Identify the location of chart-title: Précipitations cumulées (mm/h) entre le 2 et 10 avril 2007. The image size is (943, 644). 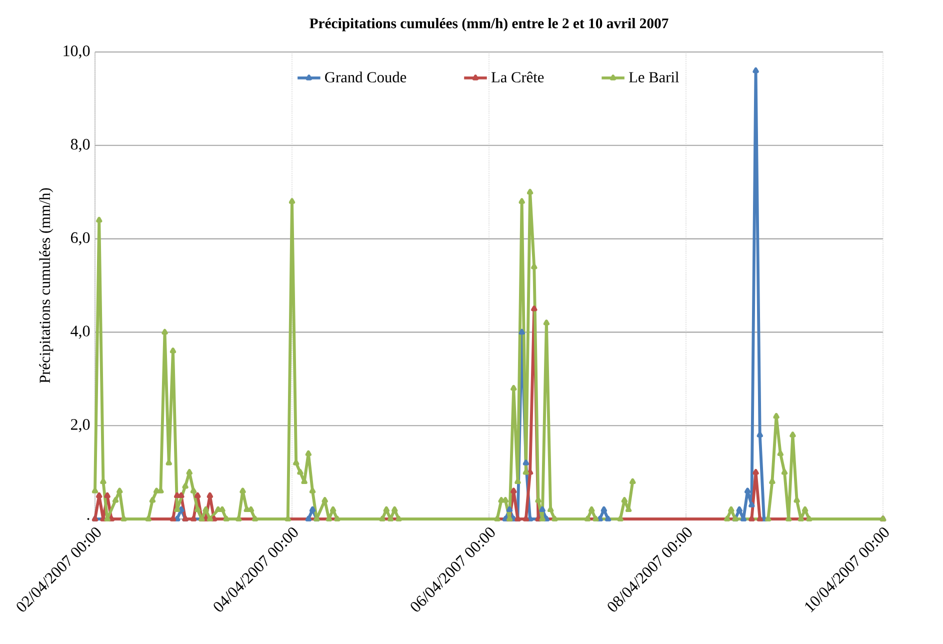
(489, 25).